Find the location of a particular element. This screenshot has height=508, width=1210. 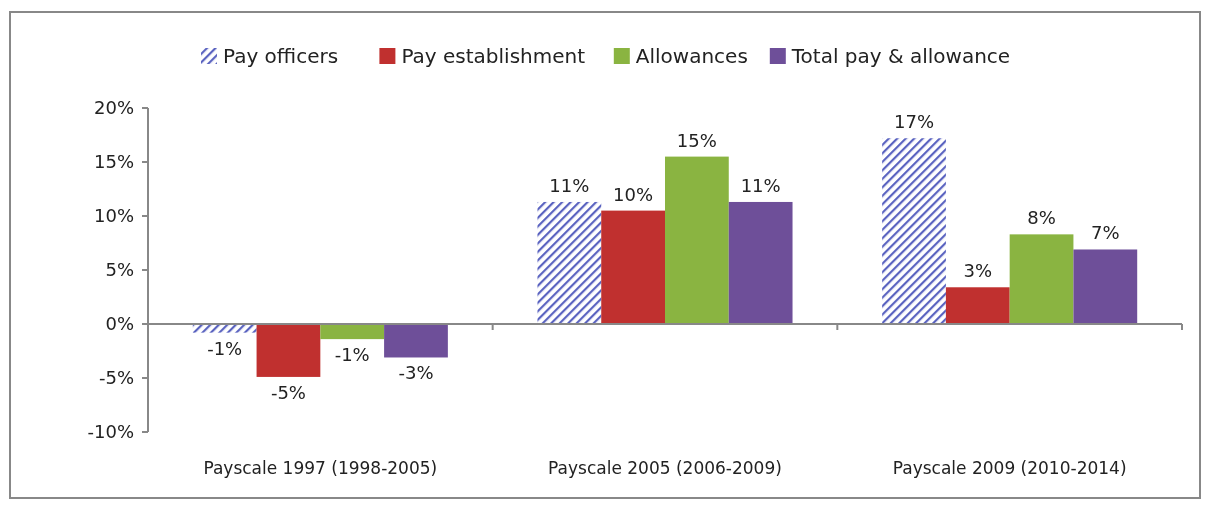

legend-label: Pay establishment is located at coordinates (493, 56).